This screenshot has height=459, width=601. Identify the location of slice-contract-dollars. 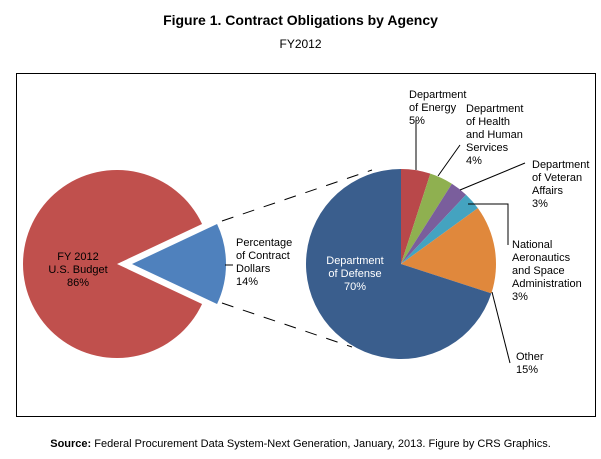
(179, 264).